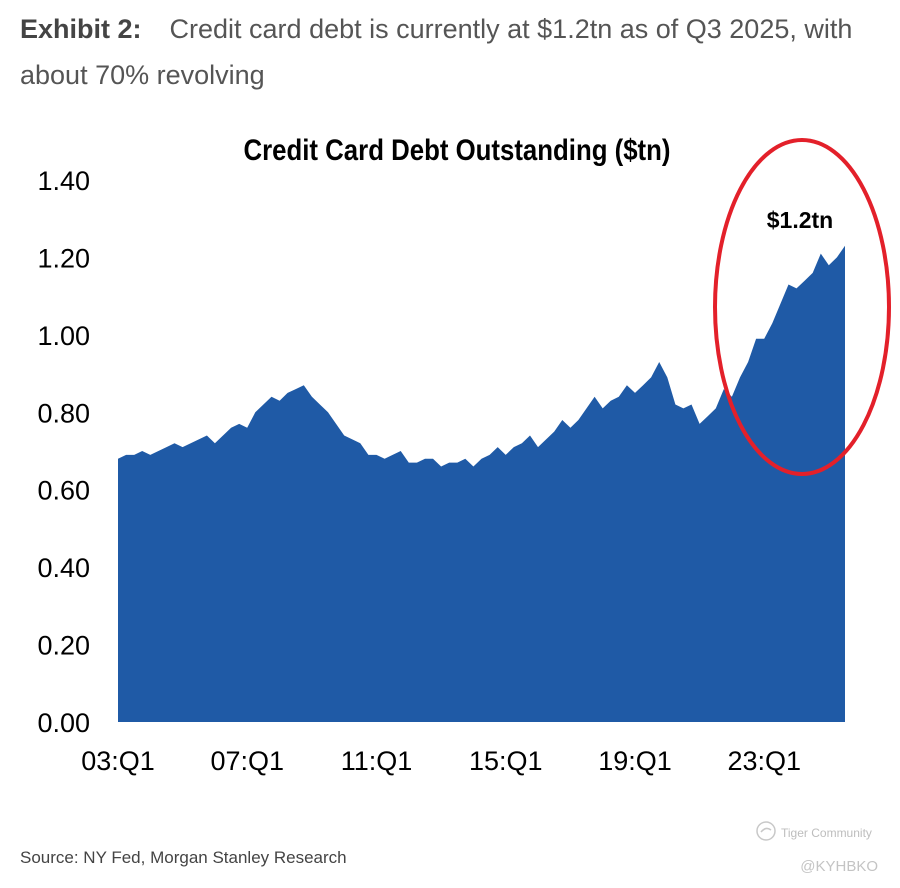 The height and width of the screenshot is (888, 900). Describe the element at coordinates (247, 761) in the screenshot. I see `x-tick-label: 07:Q1` at that location.